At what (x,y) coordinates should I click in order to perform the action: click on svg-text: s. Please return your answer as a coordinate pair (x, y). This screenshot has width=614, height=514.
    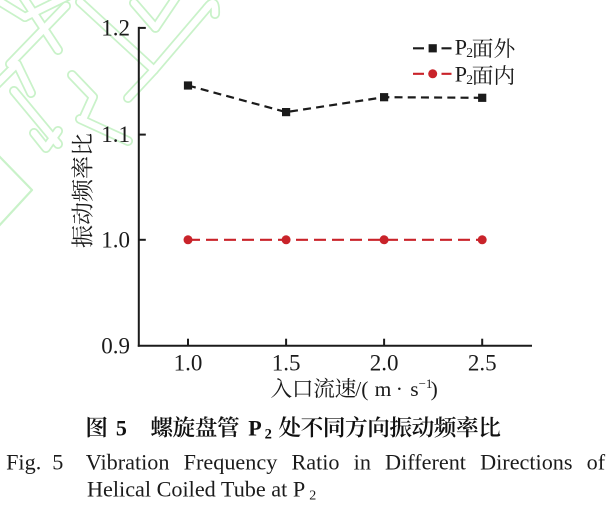
    Looking at the image, I should click on (414, 389).